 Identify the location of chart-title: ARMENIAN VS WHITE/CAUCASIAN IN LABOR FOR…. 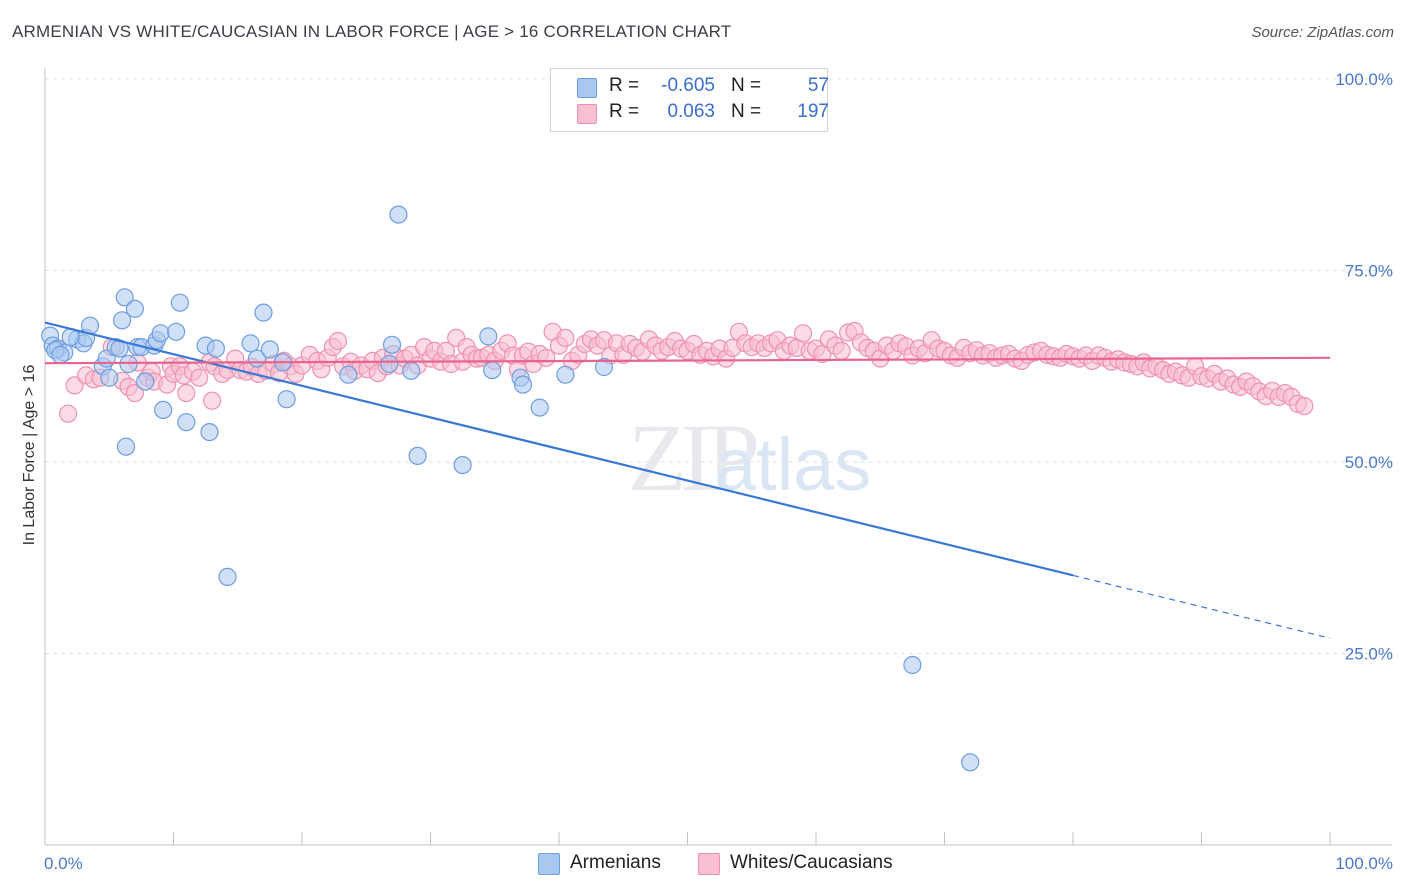
(372, 31).